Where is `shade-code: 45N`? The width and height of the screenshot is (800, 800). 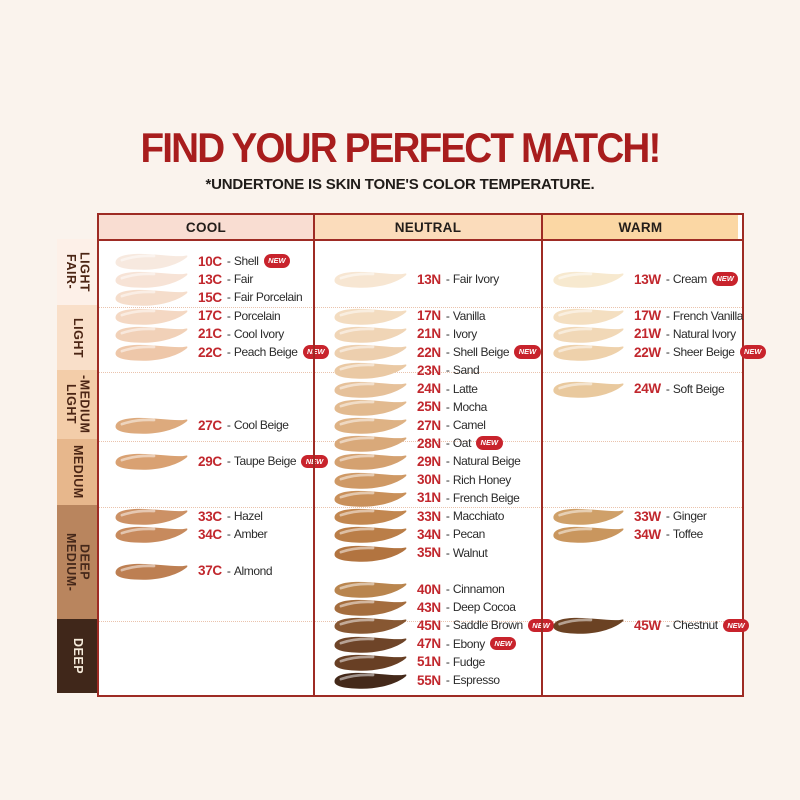 shade-code: 45N is located at coordinates (429, 625).